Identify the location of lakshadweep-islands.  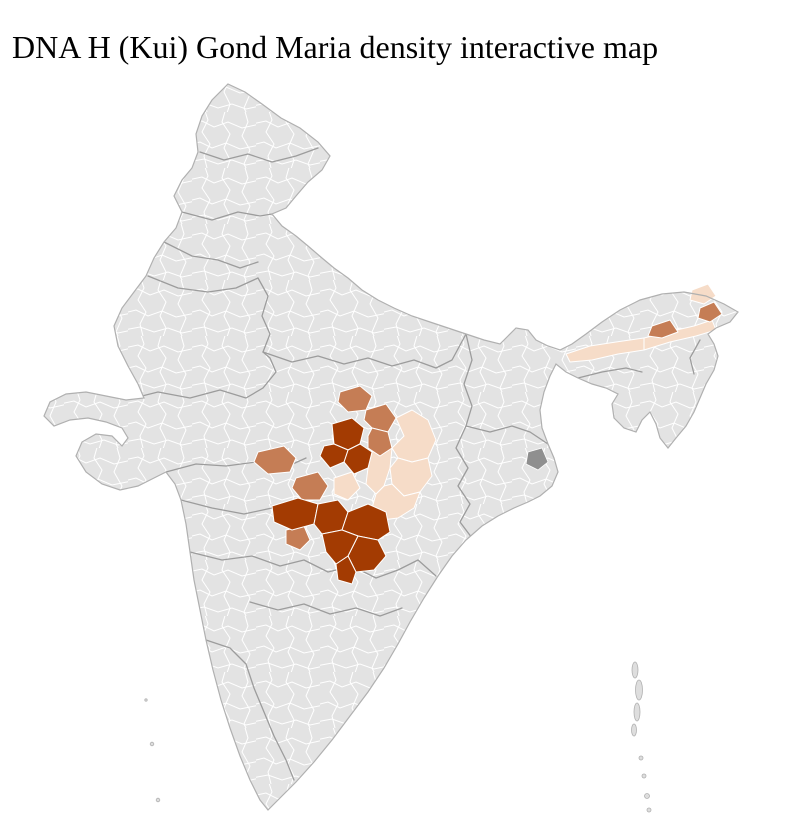
(152, 750).